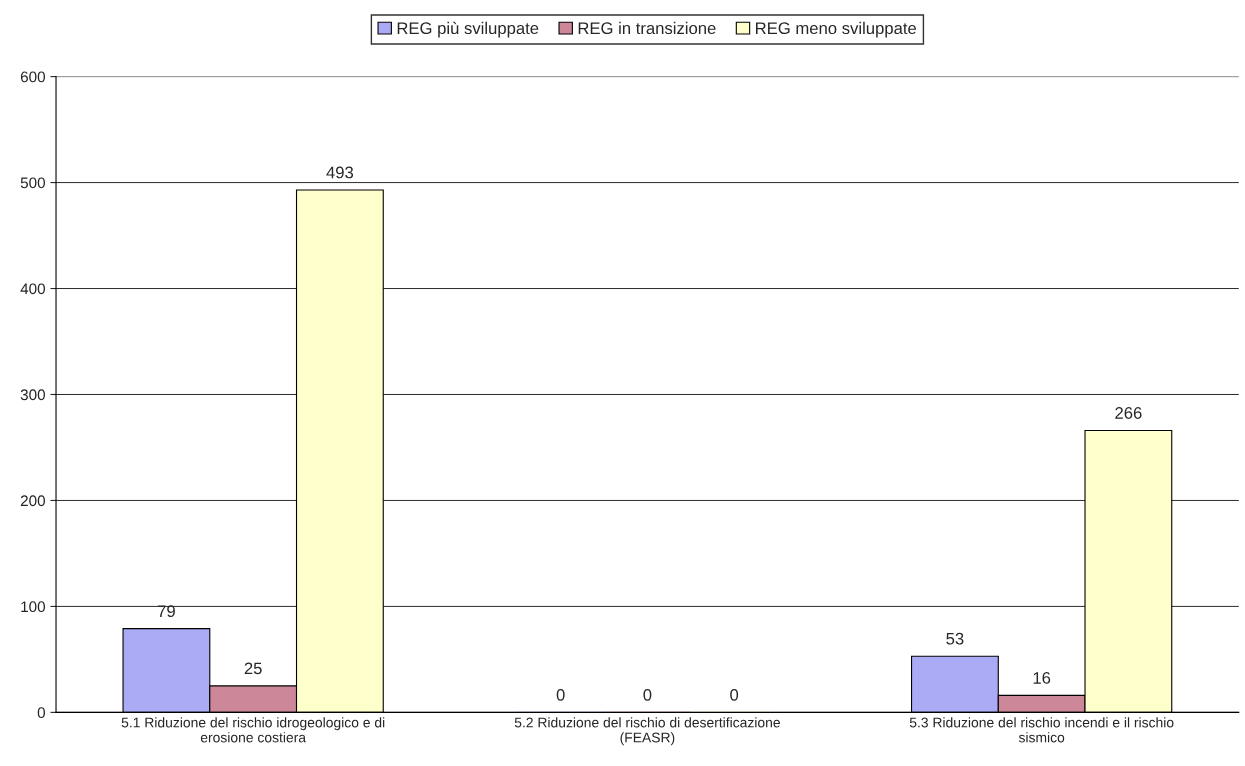  What do you see at coordinates (33, 395) in the screenshot?
I see `y-tick-label: 300` at bounding box center [33, 395].